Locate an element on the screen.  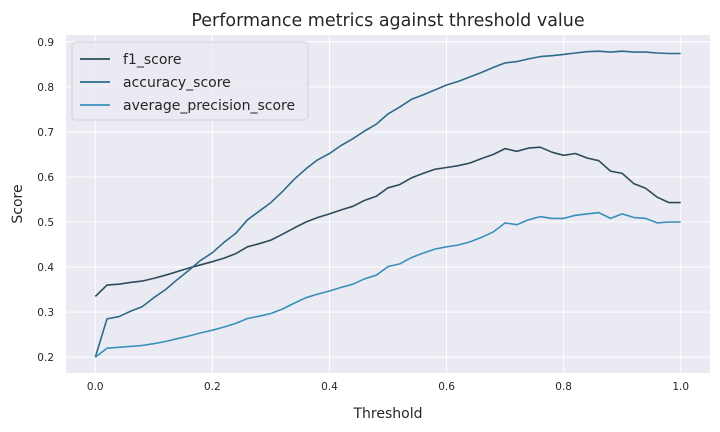
y-tick-label: 0.7 is located at coordinates (45, 133).